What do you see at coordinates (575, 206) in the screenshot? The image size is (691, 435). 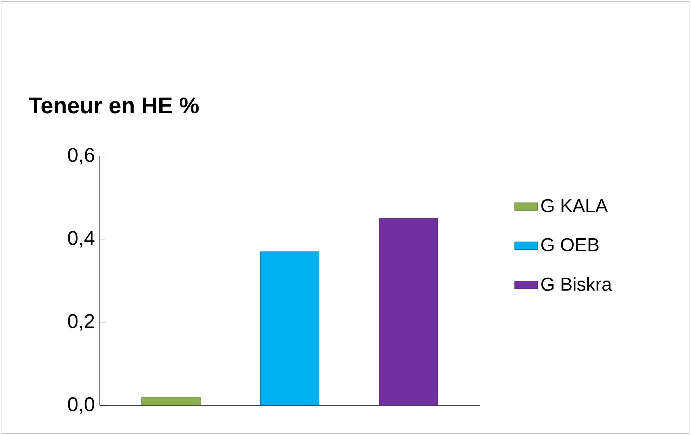 I see `legend-label: G KALA` at bounding box center [575, 206].